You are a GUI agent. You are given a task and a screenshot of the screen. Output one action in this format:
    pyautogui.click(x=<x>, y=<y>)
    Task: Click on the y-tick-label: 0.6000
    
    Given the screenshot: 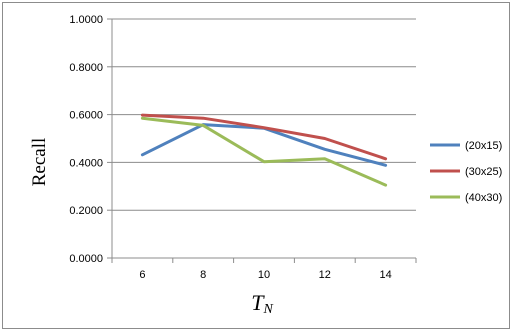 What is the action you would take?
    pyautogui.click(x=86, y=116)
    